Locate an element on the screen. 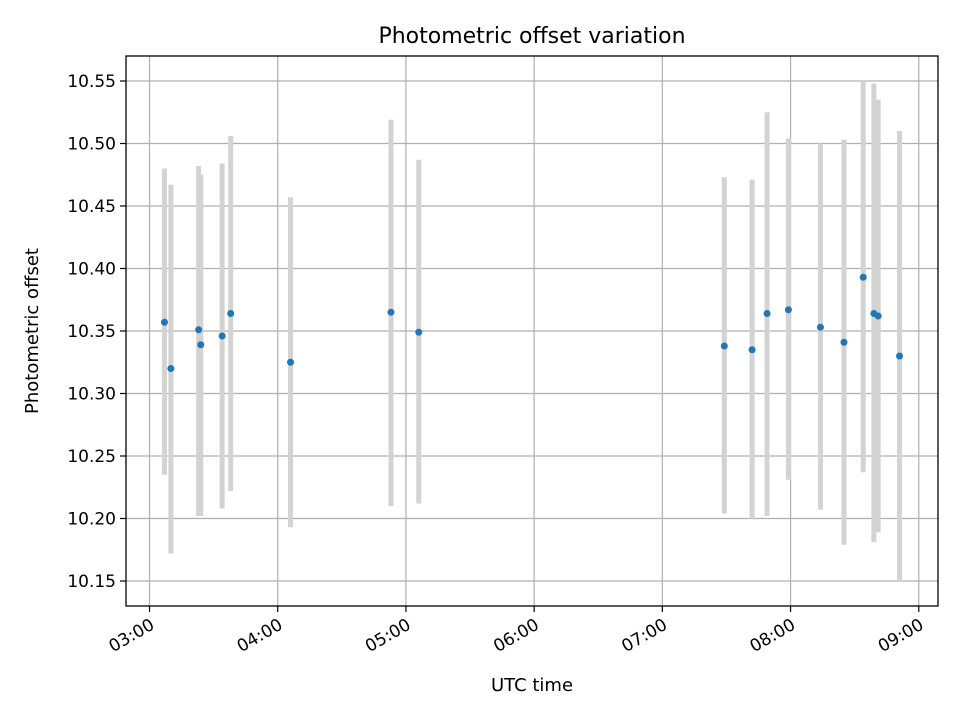 The image size is (960, 720). x-tick-label: 07:00 is located at coordinates (644, 636).